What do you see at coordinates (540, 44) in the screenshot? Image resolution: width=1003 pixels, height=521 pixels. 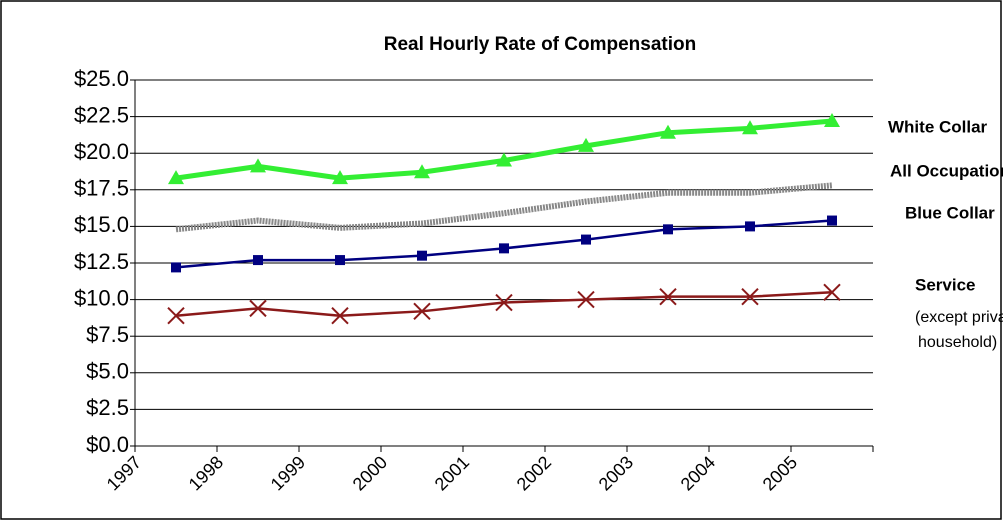 I see `chart-title: Real Hourly Rate of Compensation` at bounding box center [540, 44].